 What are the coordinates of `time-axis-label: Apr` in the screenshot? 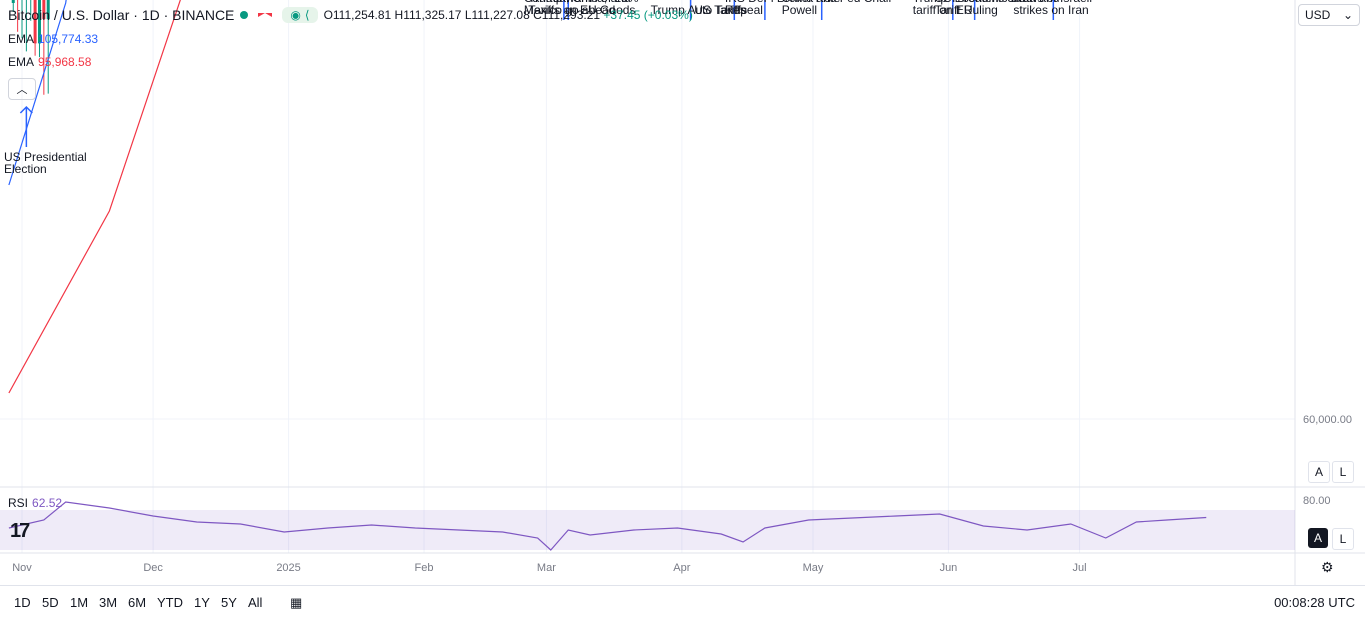 It's located at (681, 568).